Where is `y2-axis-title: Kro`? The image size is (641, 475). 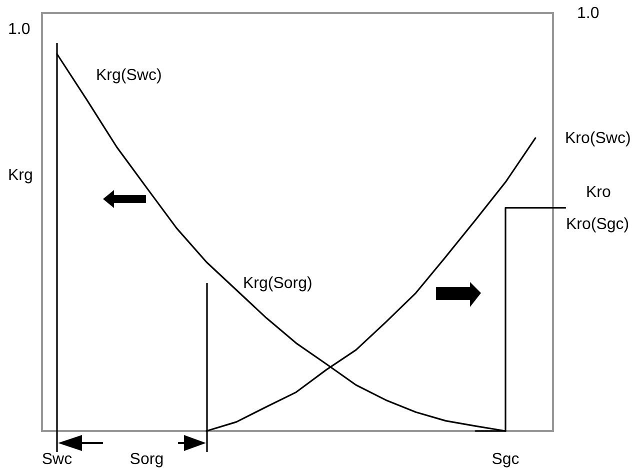
y2-axis-title: Kro is located at coordinates (598, 192).